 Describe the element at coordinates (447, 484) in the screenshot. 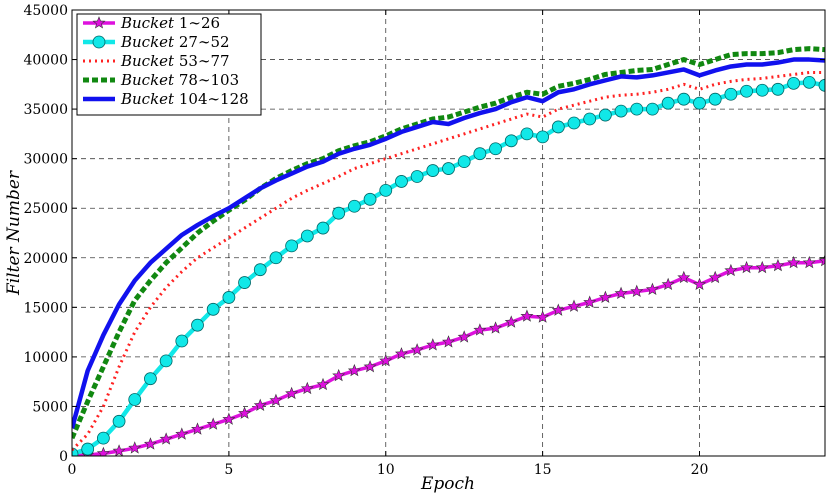

I see `x-axis-label: Epoch` at that location.